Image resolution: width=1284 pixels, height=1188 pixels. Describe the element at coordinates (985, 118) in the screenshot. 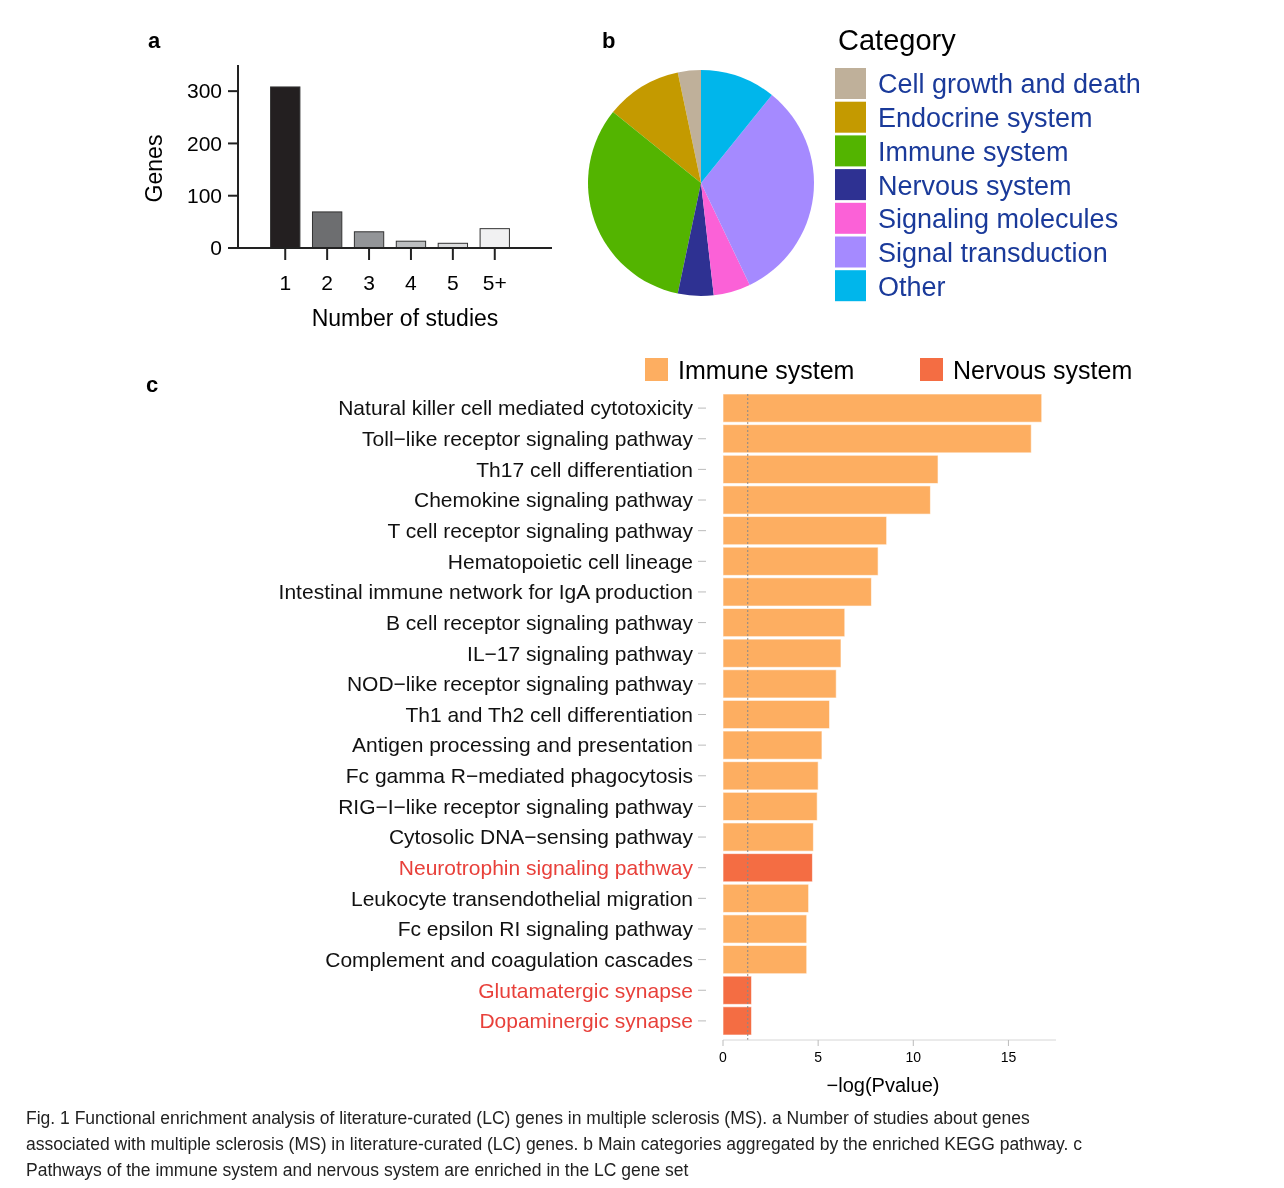

I see `legend-label: Endocrine system` at that location.